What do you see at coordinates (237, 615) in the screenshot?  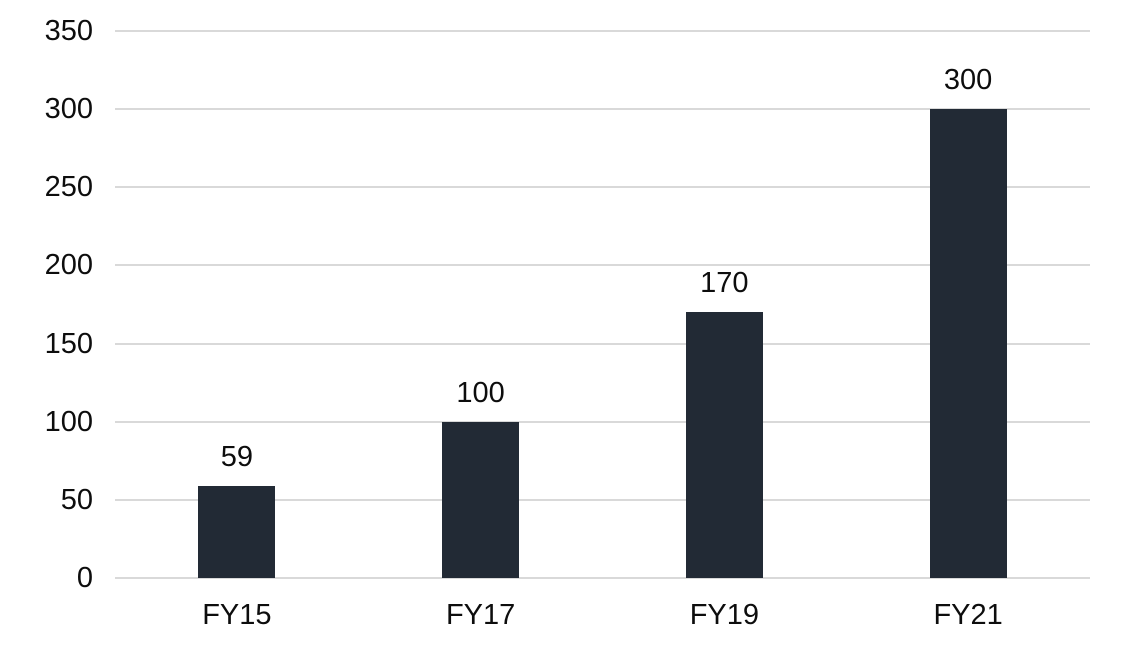 I see `x-axis-category-label: FY15` at bounding box center [237, 615].